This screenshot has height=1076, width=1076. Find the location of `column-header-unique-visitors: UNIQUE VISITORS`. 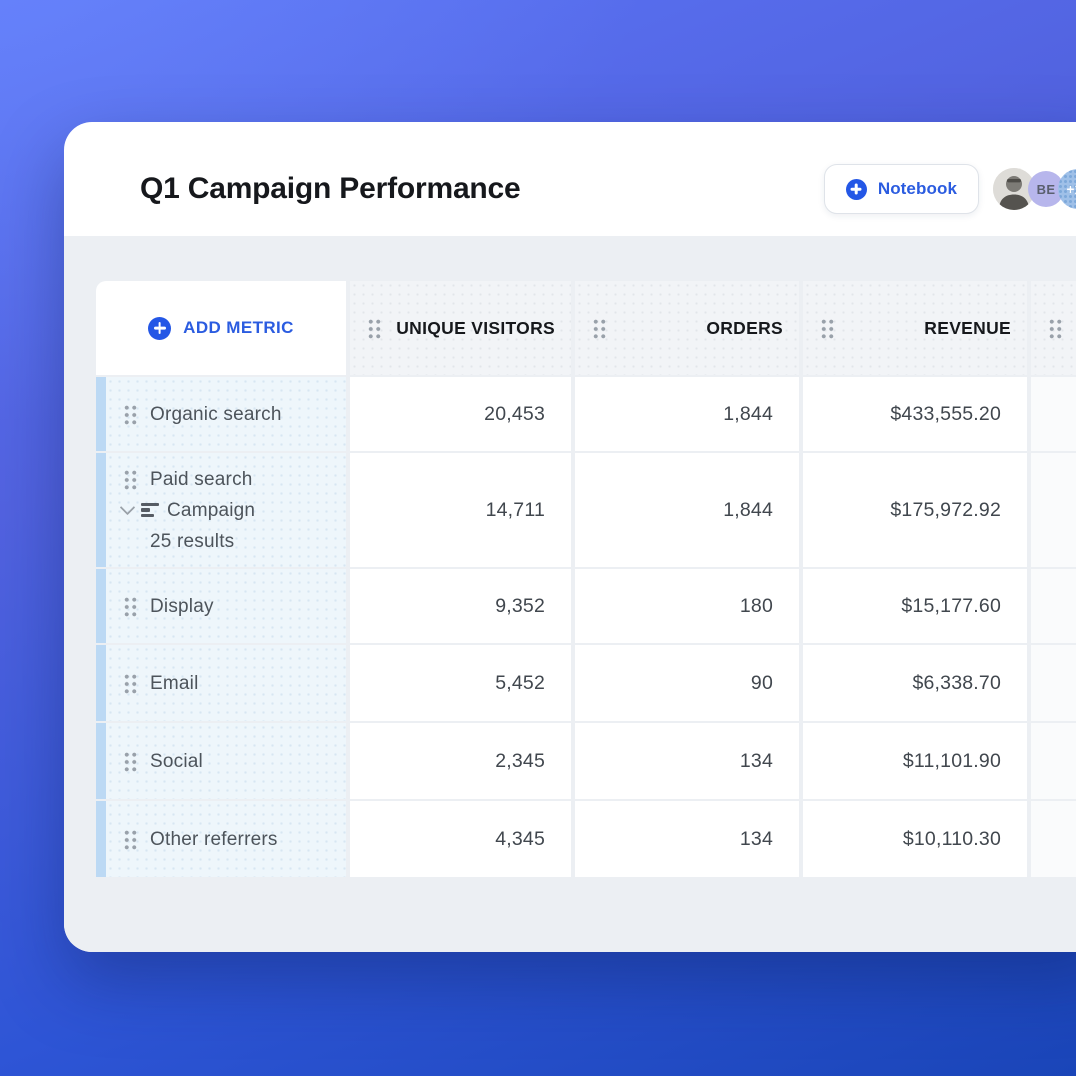

column-header-unique-visitors: UNIQUE VISITORS is located at coordinates (460, 328).